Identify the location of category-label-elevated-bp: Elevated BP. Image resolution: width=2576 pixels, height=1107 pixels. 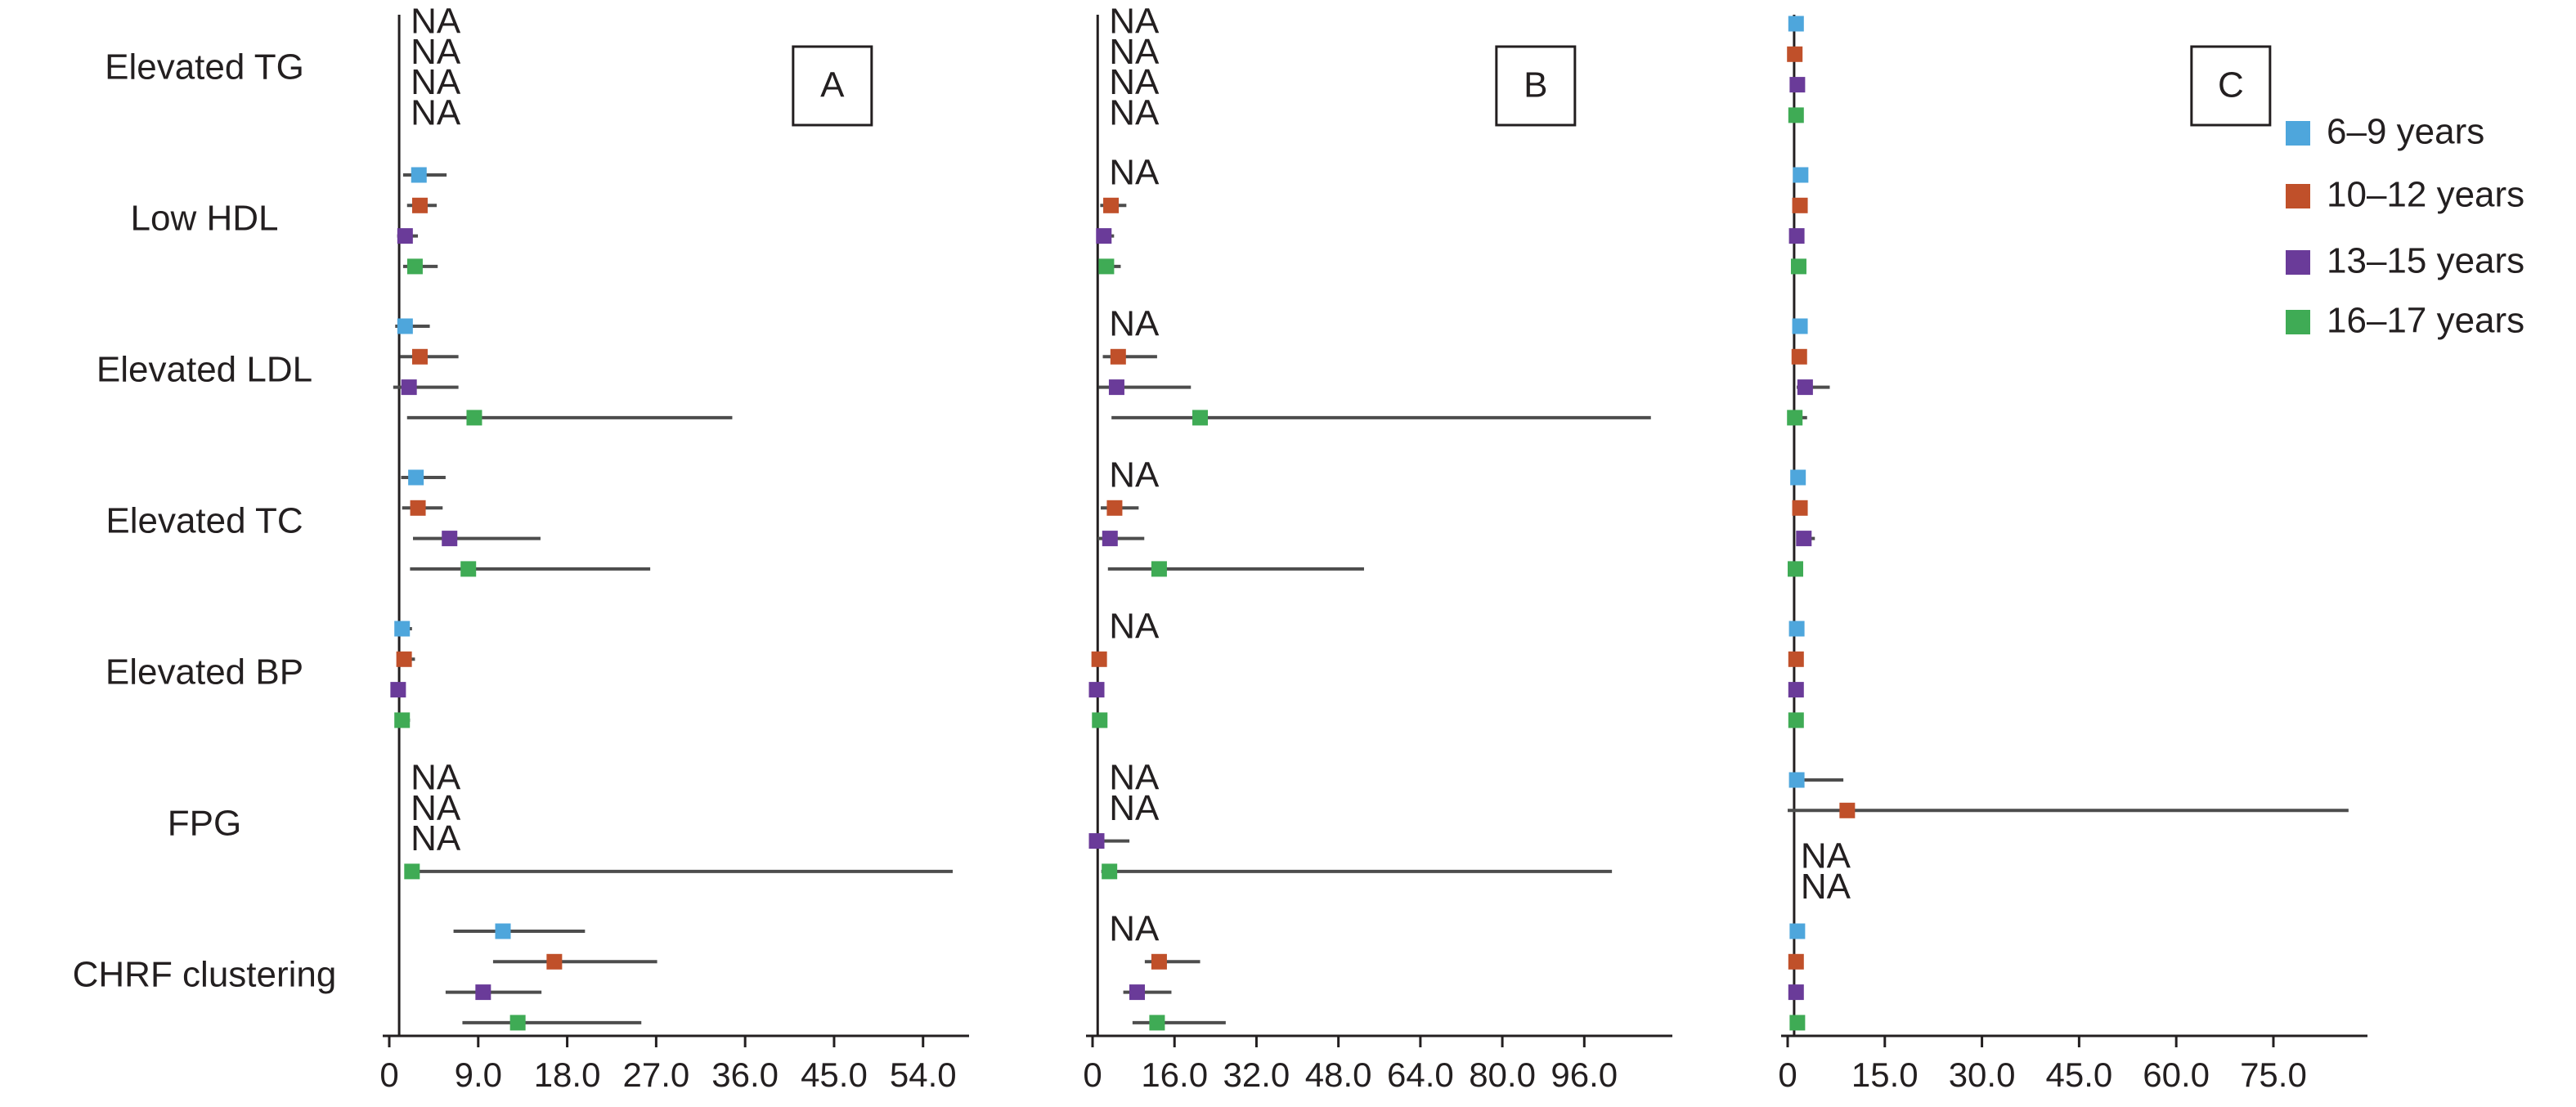
(204, 672).